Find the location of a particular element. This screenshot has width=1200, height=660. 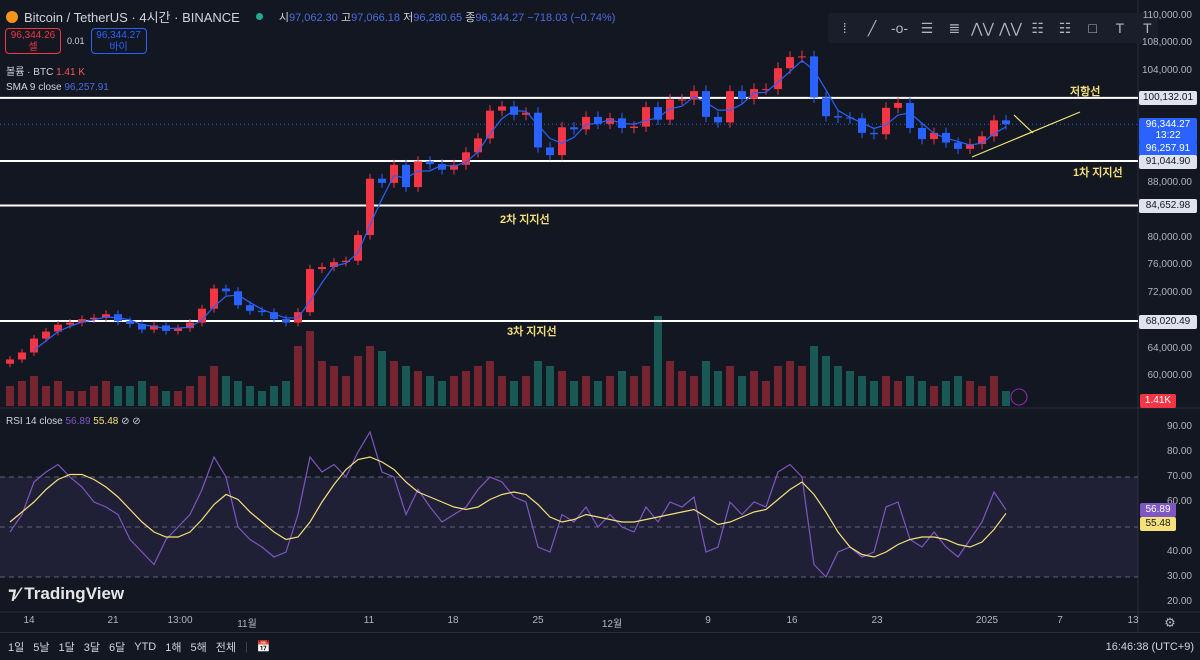

go-to-date-icon: 📅 is located at coordinates (263, 647).